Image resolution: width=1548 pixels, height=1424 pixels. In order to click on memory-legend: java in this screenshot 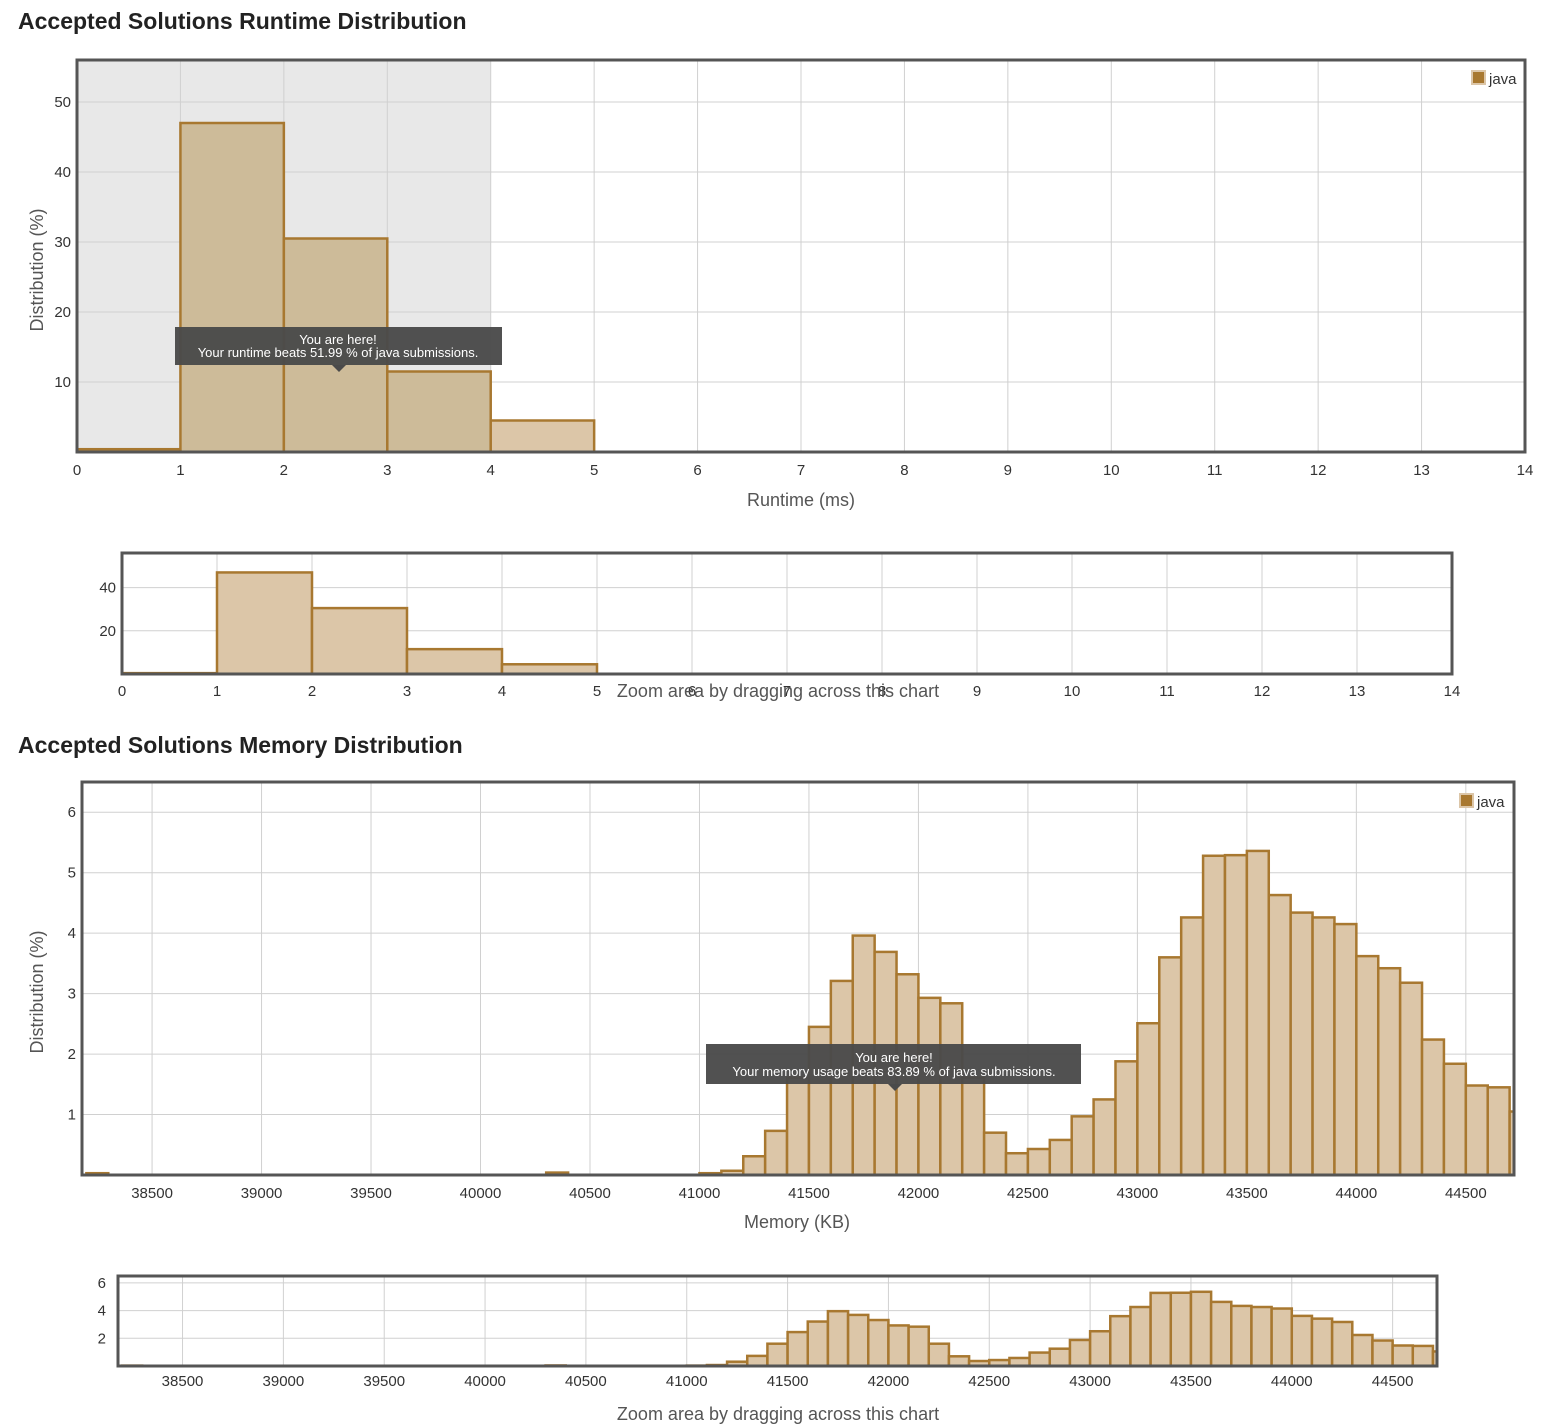, I will do `click(1482, 802)`.